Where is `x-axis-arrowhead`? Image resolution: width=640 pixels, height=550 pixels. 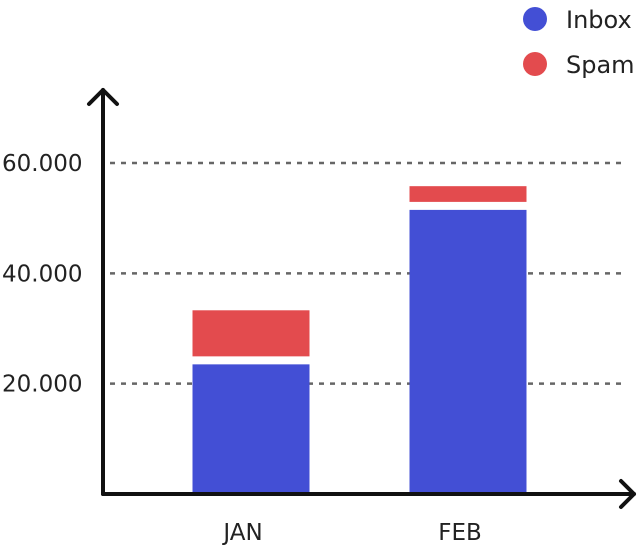
x-axis-arrowhead is located at coordinates (627, 494).